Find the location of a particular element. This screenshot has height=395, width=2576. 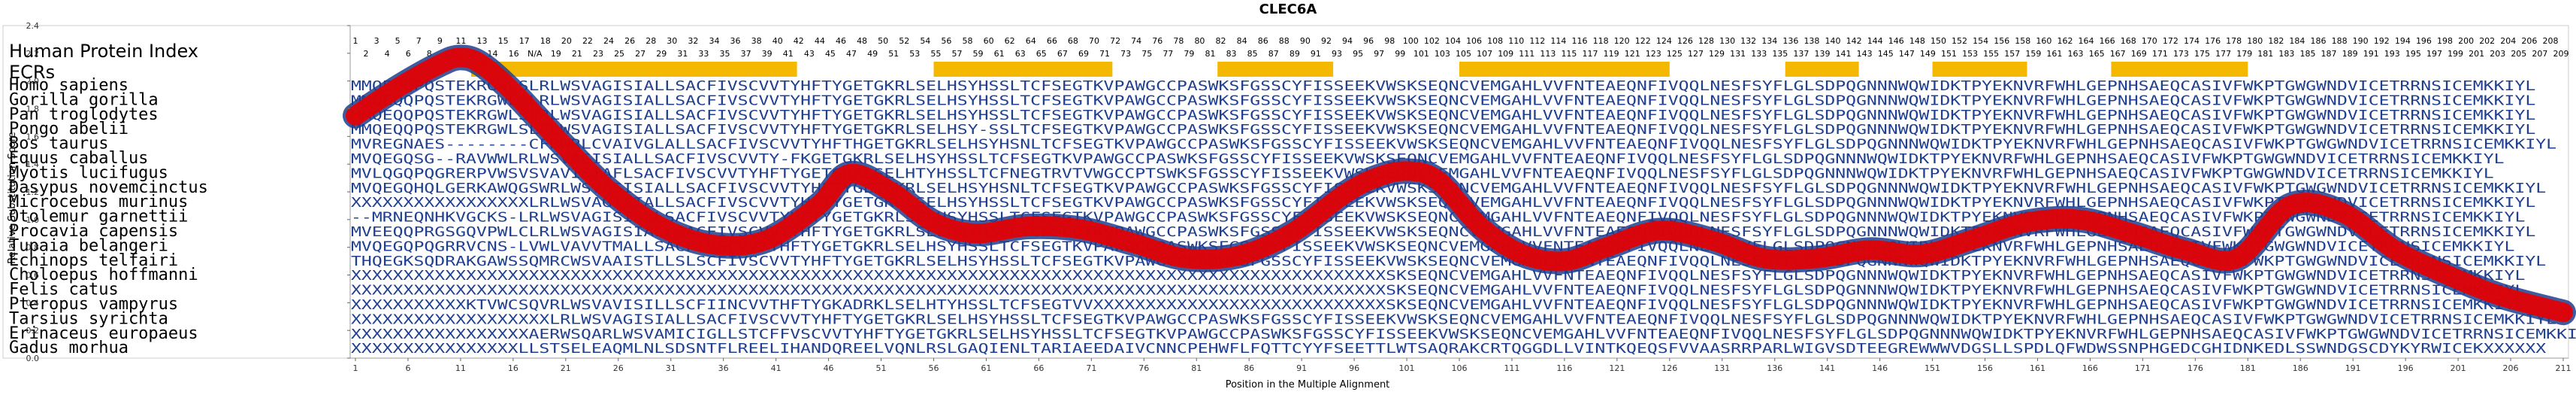

x-tick-label: 146 is located at coordinates (1880, 368).